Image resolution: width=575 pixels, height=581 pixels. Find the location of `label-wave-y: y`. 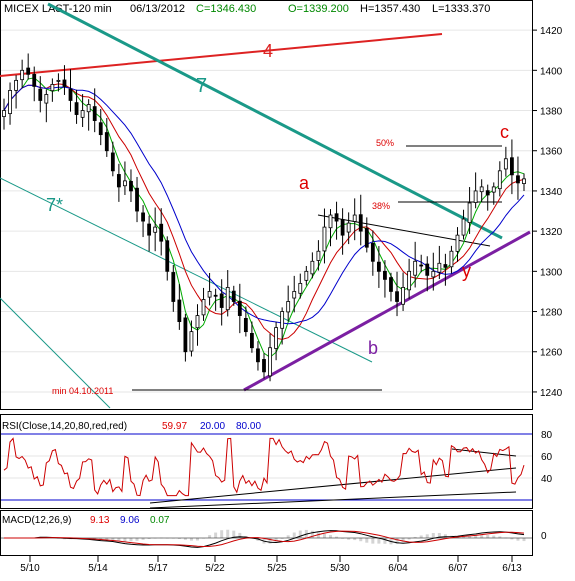

label-wave-y: y is located at coordinates (466, 271).